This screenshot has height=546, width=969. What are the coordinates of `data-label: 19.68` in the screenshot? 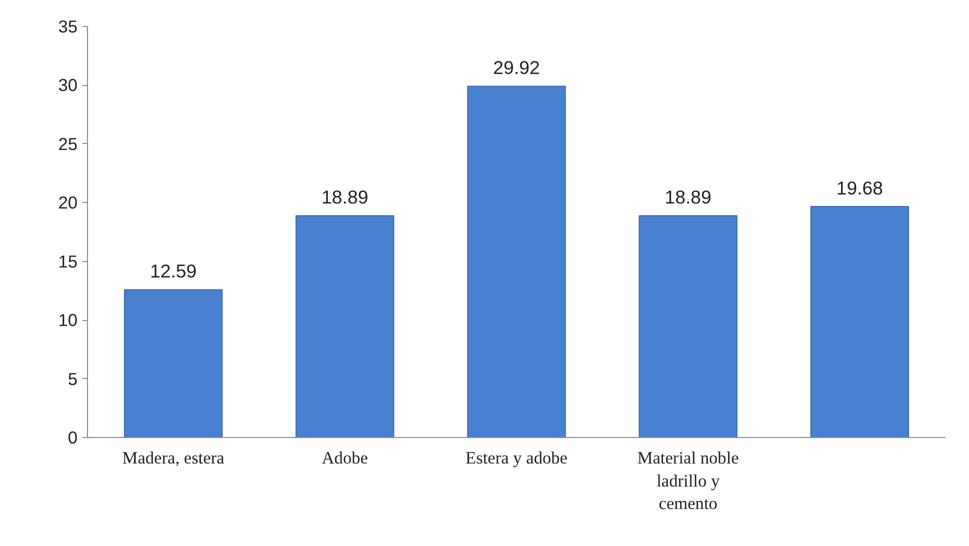 It's located at (860, 187).